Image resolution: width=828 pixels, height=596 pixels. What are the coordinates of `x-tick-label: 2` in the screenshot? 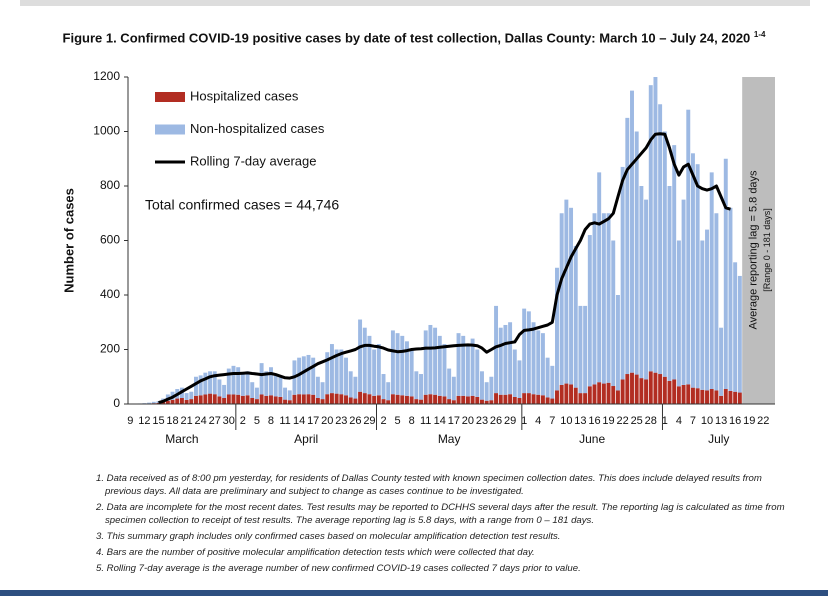 It's located at (243, 421).